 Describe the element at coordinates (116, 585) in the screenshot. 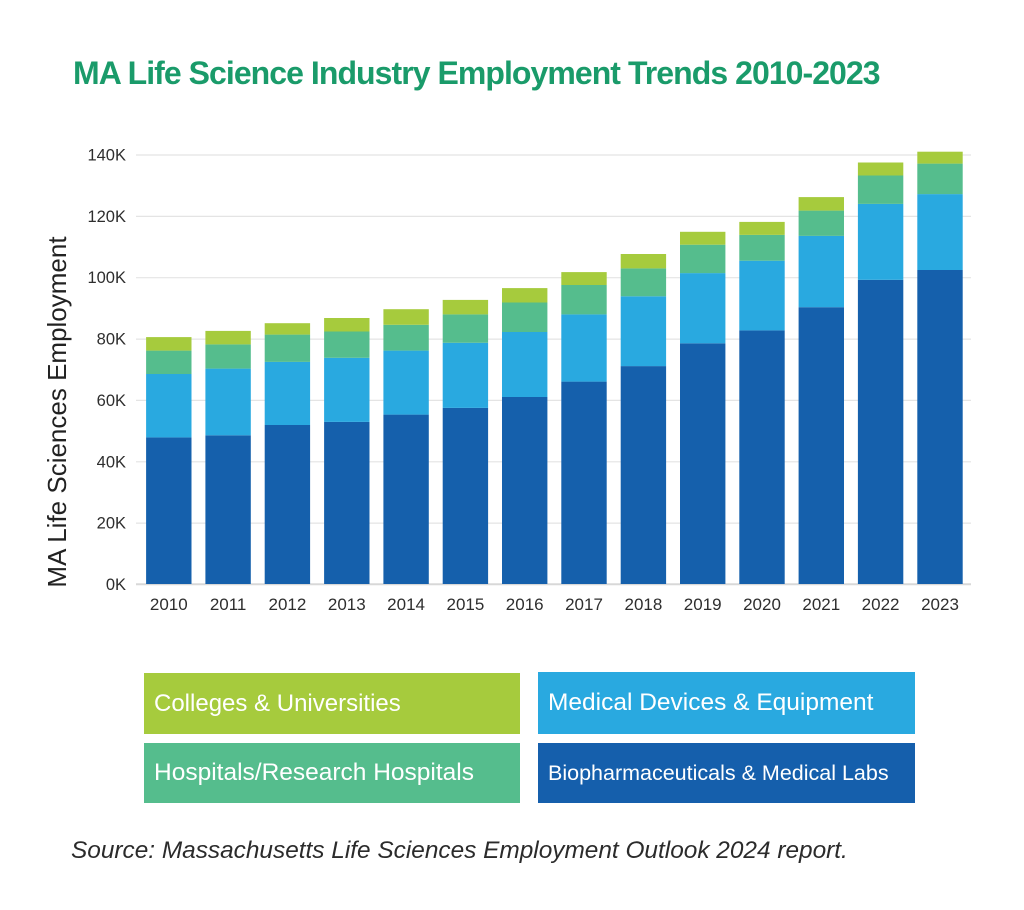

I see `svg-text: 0K` at that location.